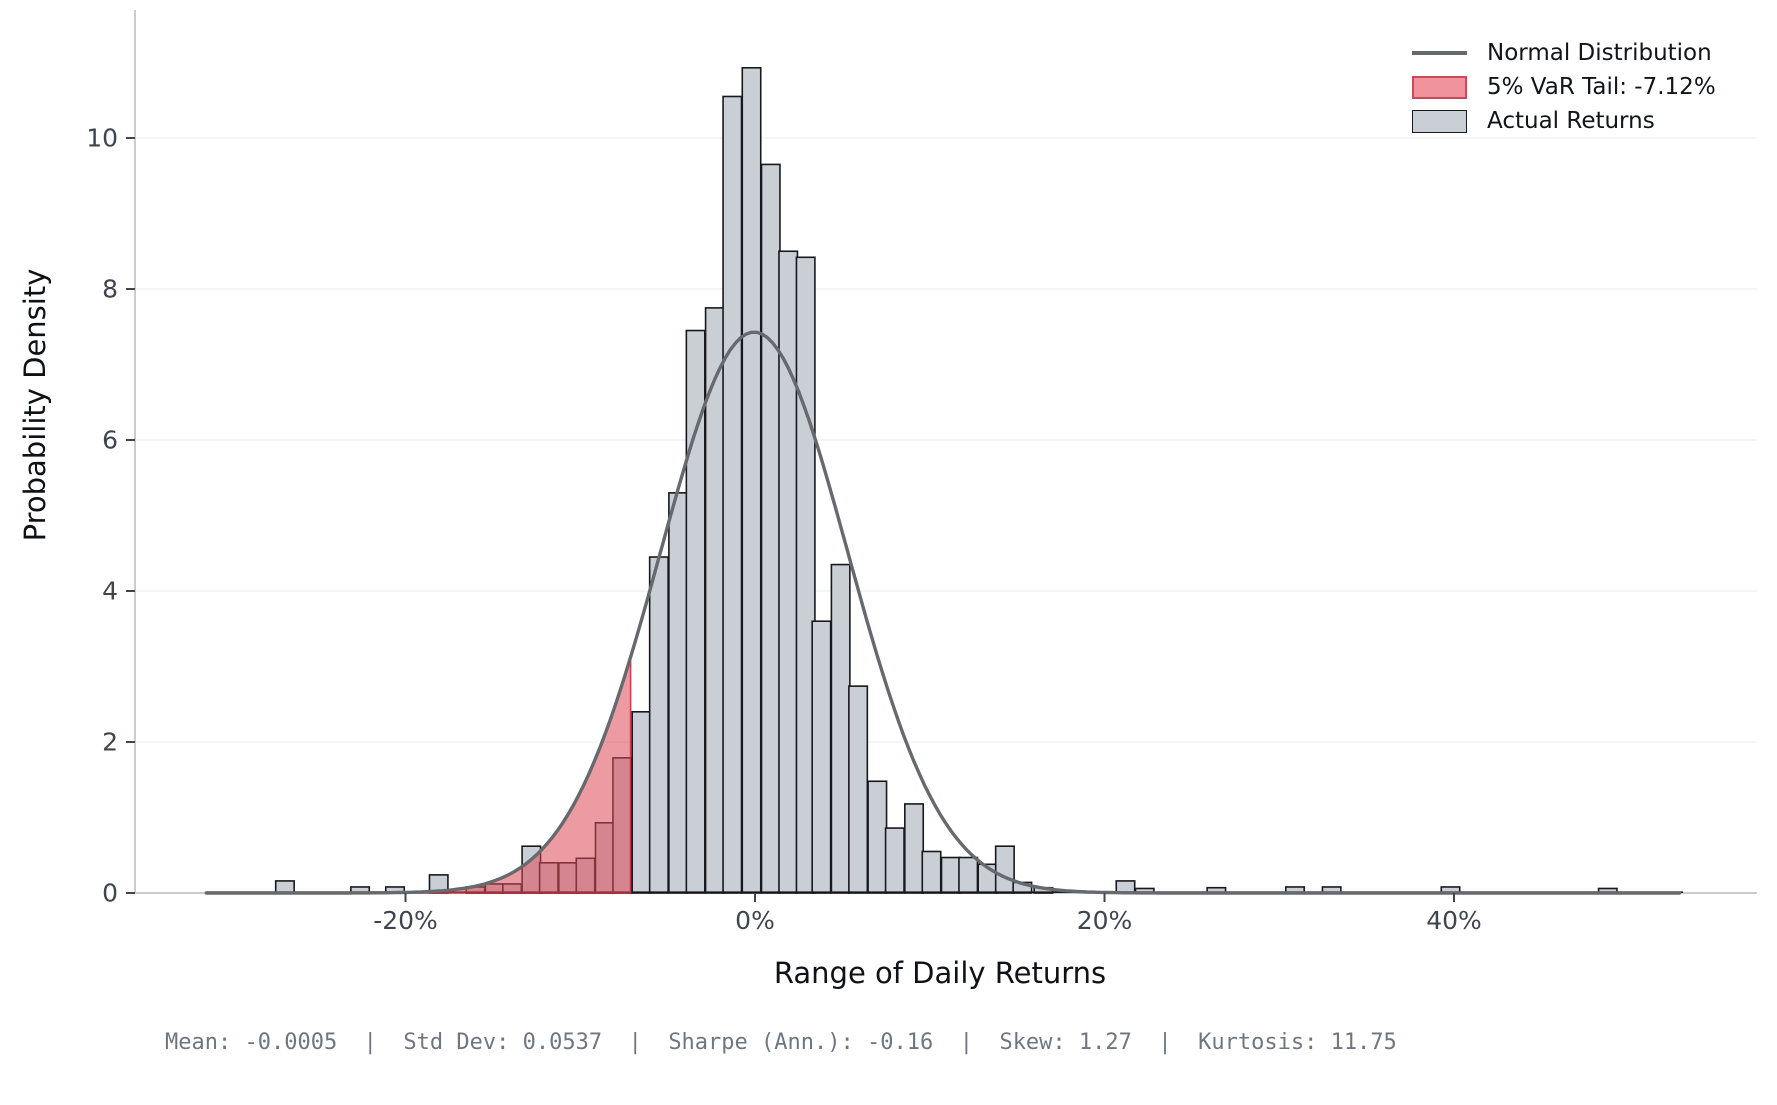  What do you see at coordinates (110, 440) in the screenshot?
I see `y-tick-label: 6` at bounding box center [110, 440].